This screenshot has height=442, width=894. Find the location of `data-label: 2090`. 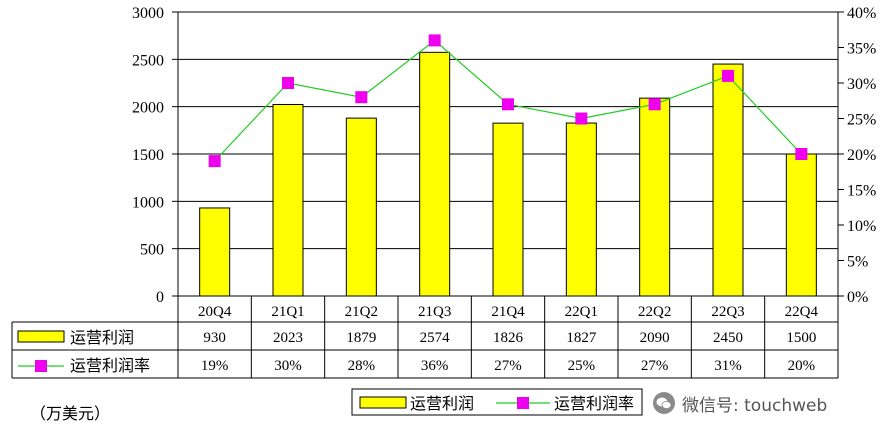

data-label: 2090 is located at coordinates (655, 338).